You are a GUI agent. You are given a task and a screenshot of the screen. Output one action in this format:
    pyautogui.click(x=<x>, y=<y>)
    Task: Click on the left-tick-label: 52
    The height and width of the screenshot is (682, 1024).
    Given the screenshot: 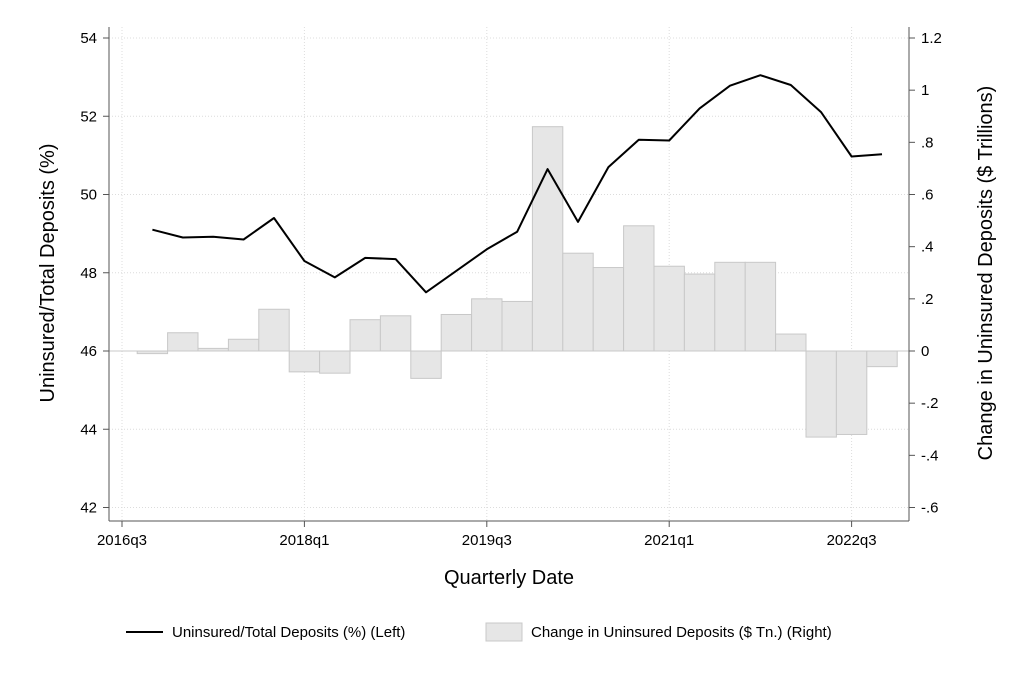 What is the action you would take?
    pyautogui.click(x=88, y=116)
    